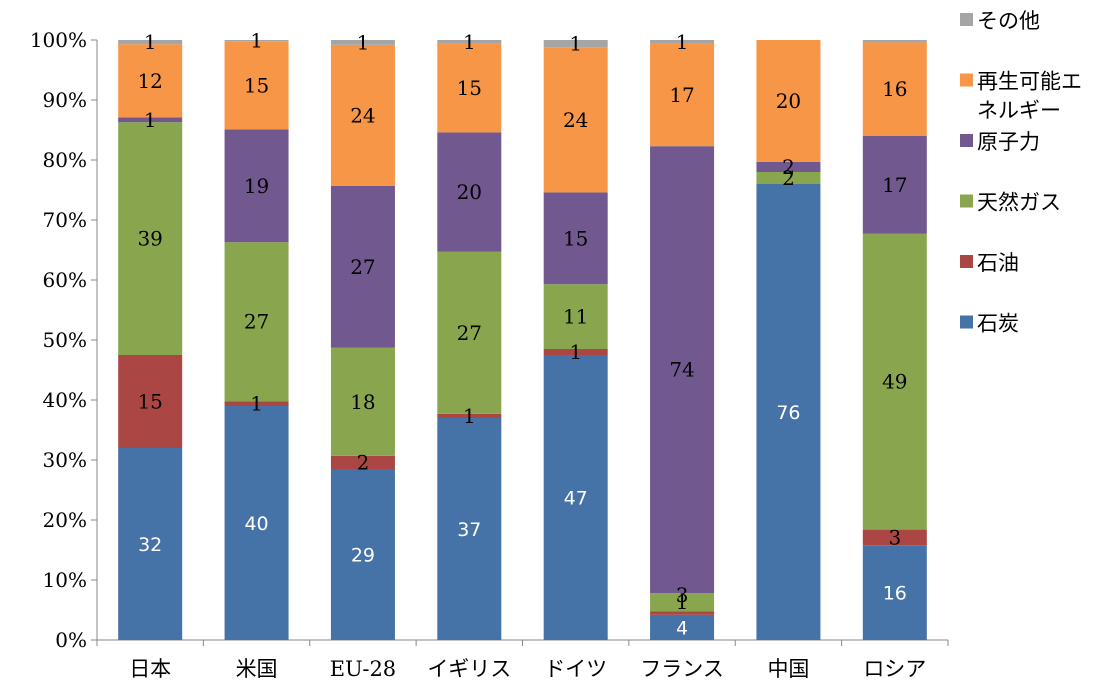 The height and width of the screenshot is (688, 1106). I want to click on legend-label: 再生可能エ, so click(1029, 82).